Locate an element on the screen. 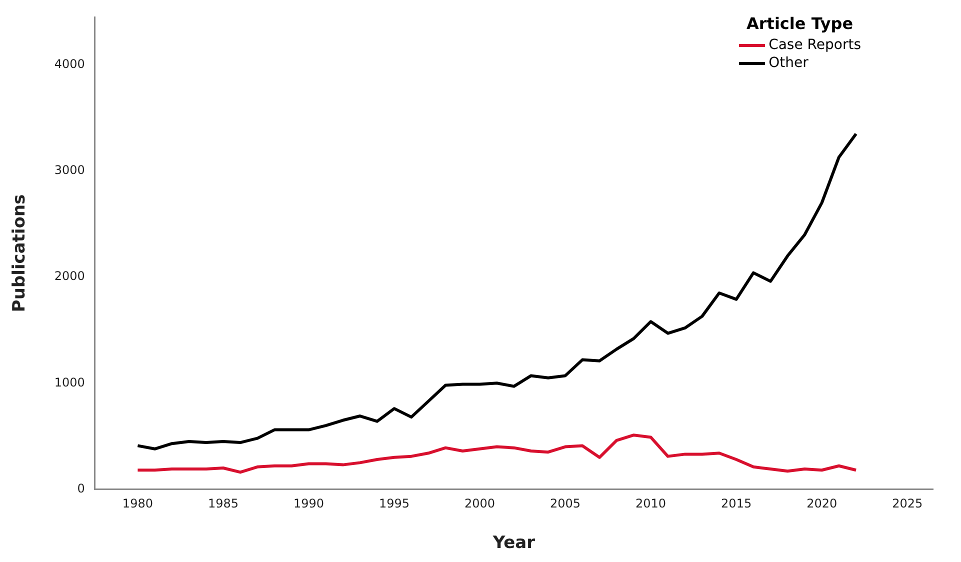 The width and height of the screenshot is (961, 562). y-tick-label: 3000 is located at coordinates (69, 170).